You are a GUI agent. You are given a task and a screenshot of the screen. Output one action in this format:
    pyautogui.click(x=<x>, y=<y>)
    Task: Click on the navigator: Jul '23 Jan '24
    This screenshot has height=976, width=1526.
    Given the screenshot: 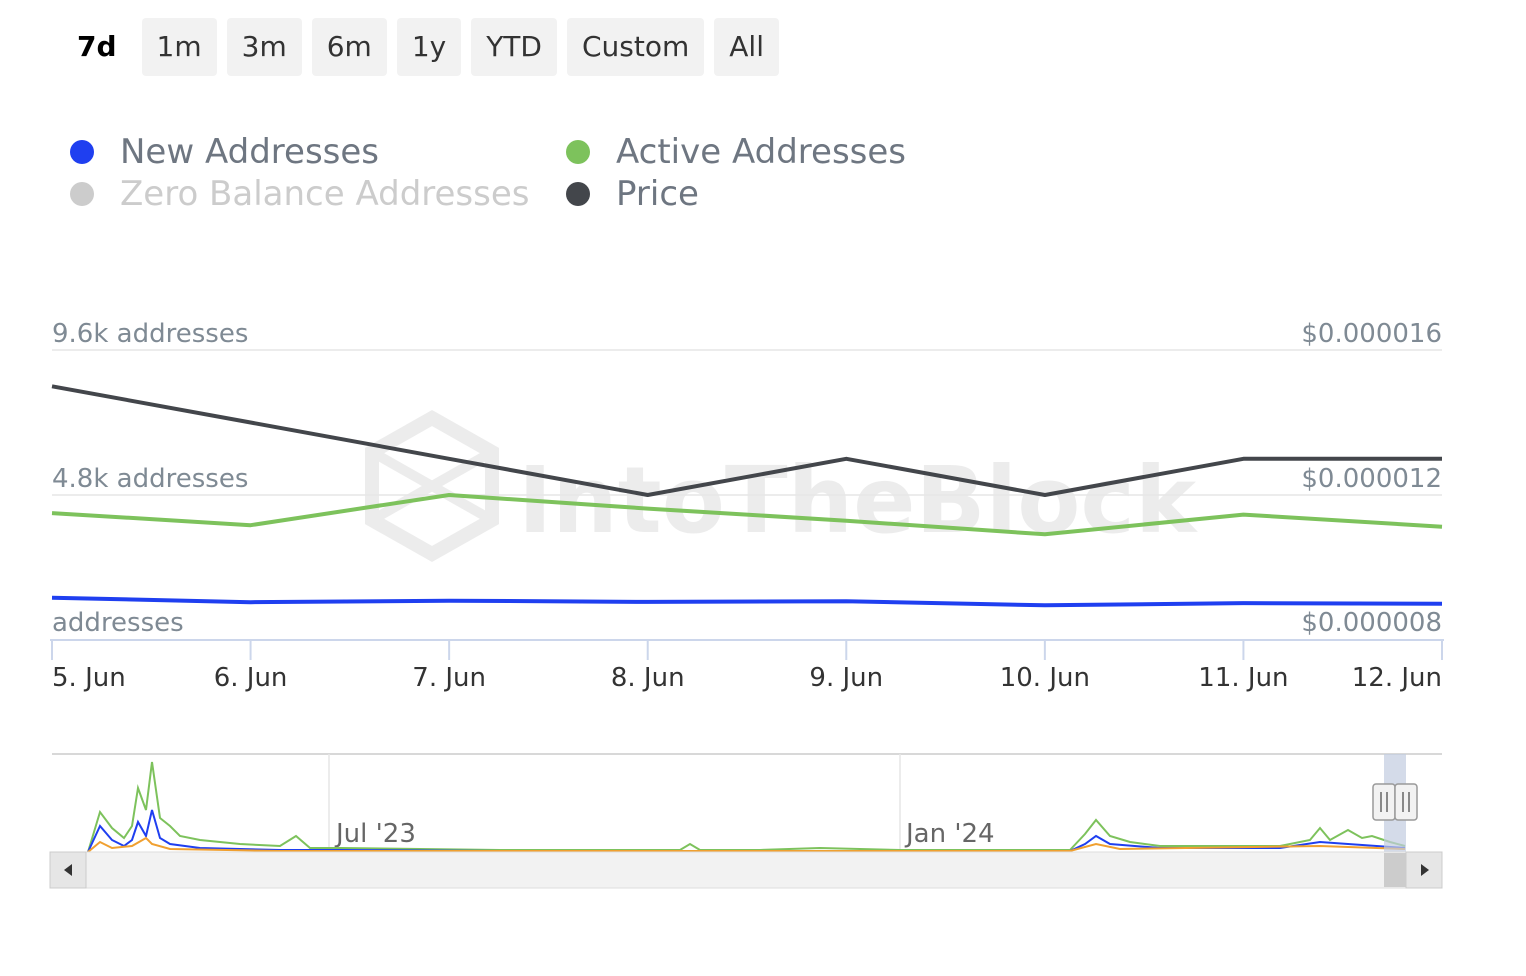 What is the action you would take?
    pyautogui.click(x=746, y=821)
    